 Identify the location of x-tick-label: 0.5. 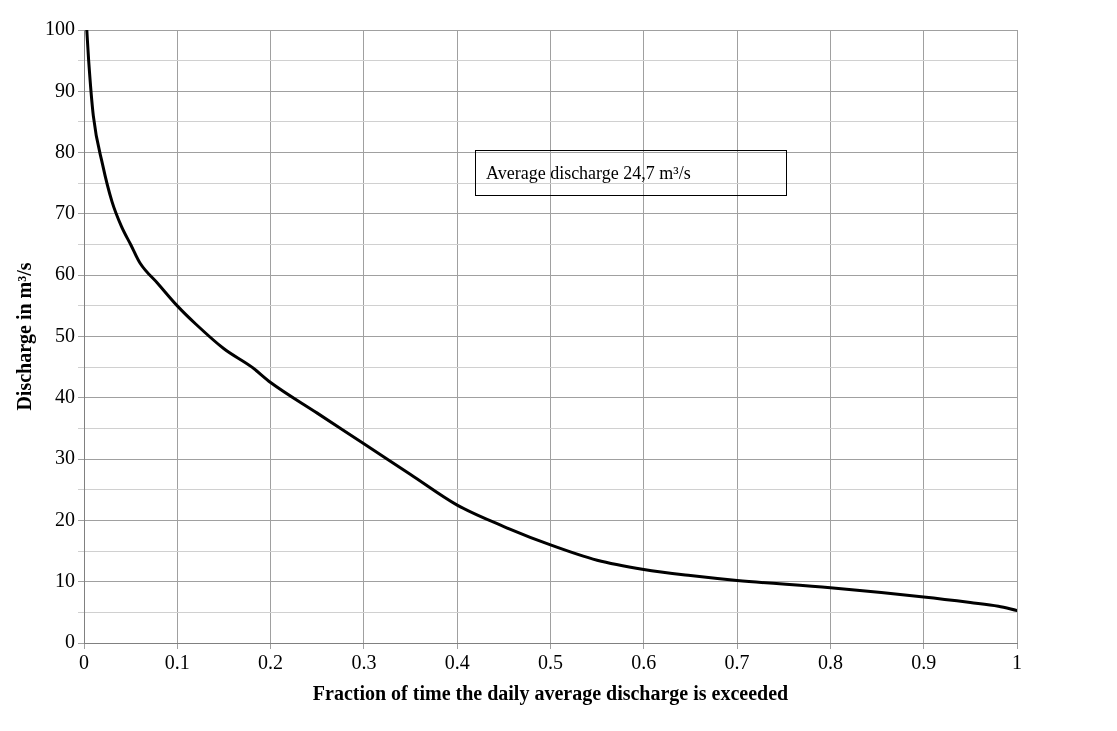
(550, 662).